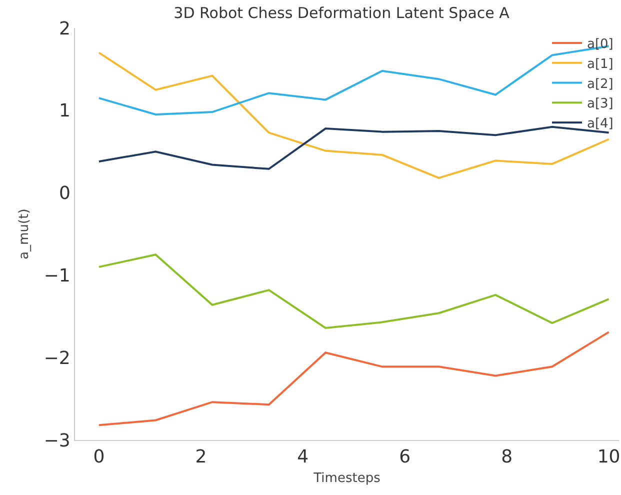  What do you see at coordinates (64, 193) in the screenshot?
I see `y-tick-label: 0` at bounding box center [64, 193].